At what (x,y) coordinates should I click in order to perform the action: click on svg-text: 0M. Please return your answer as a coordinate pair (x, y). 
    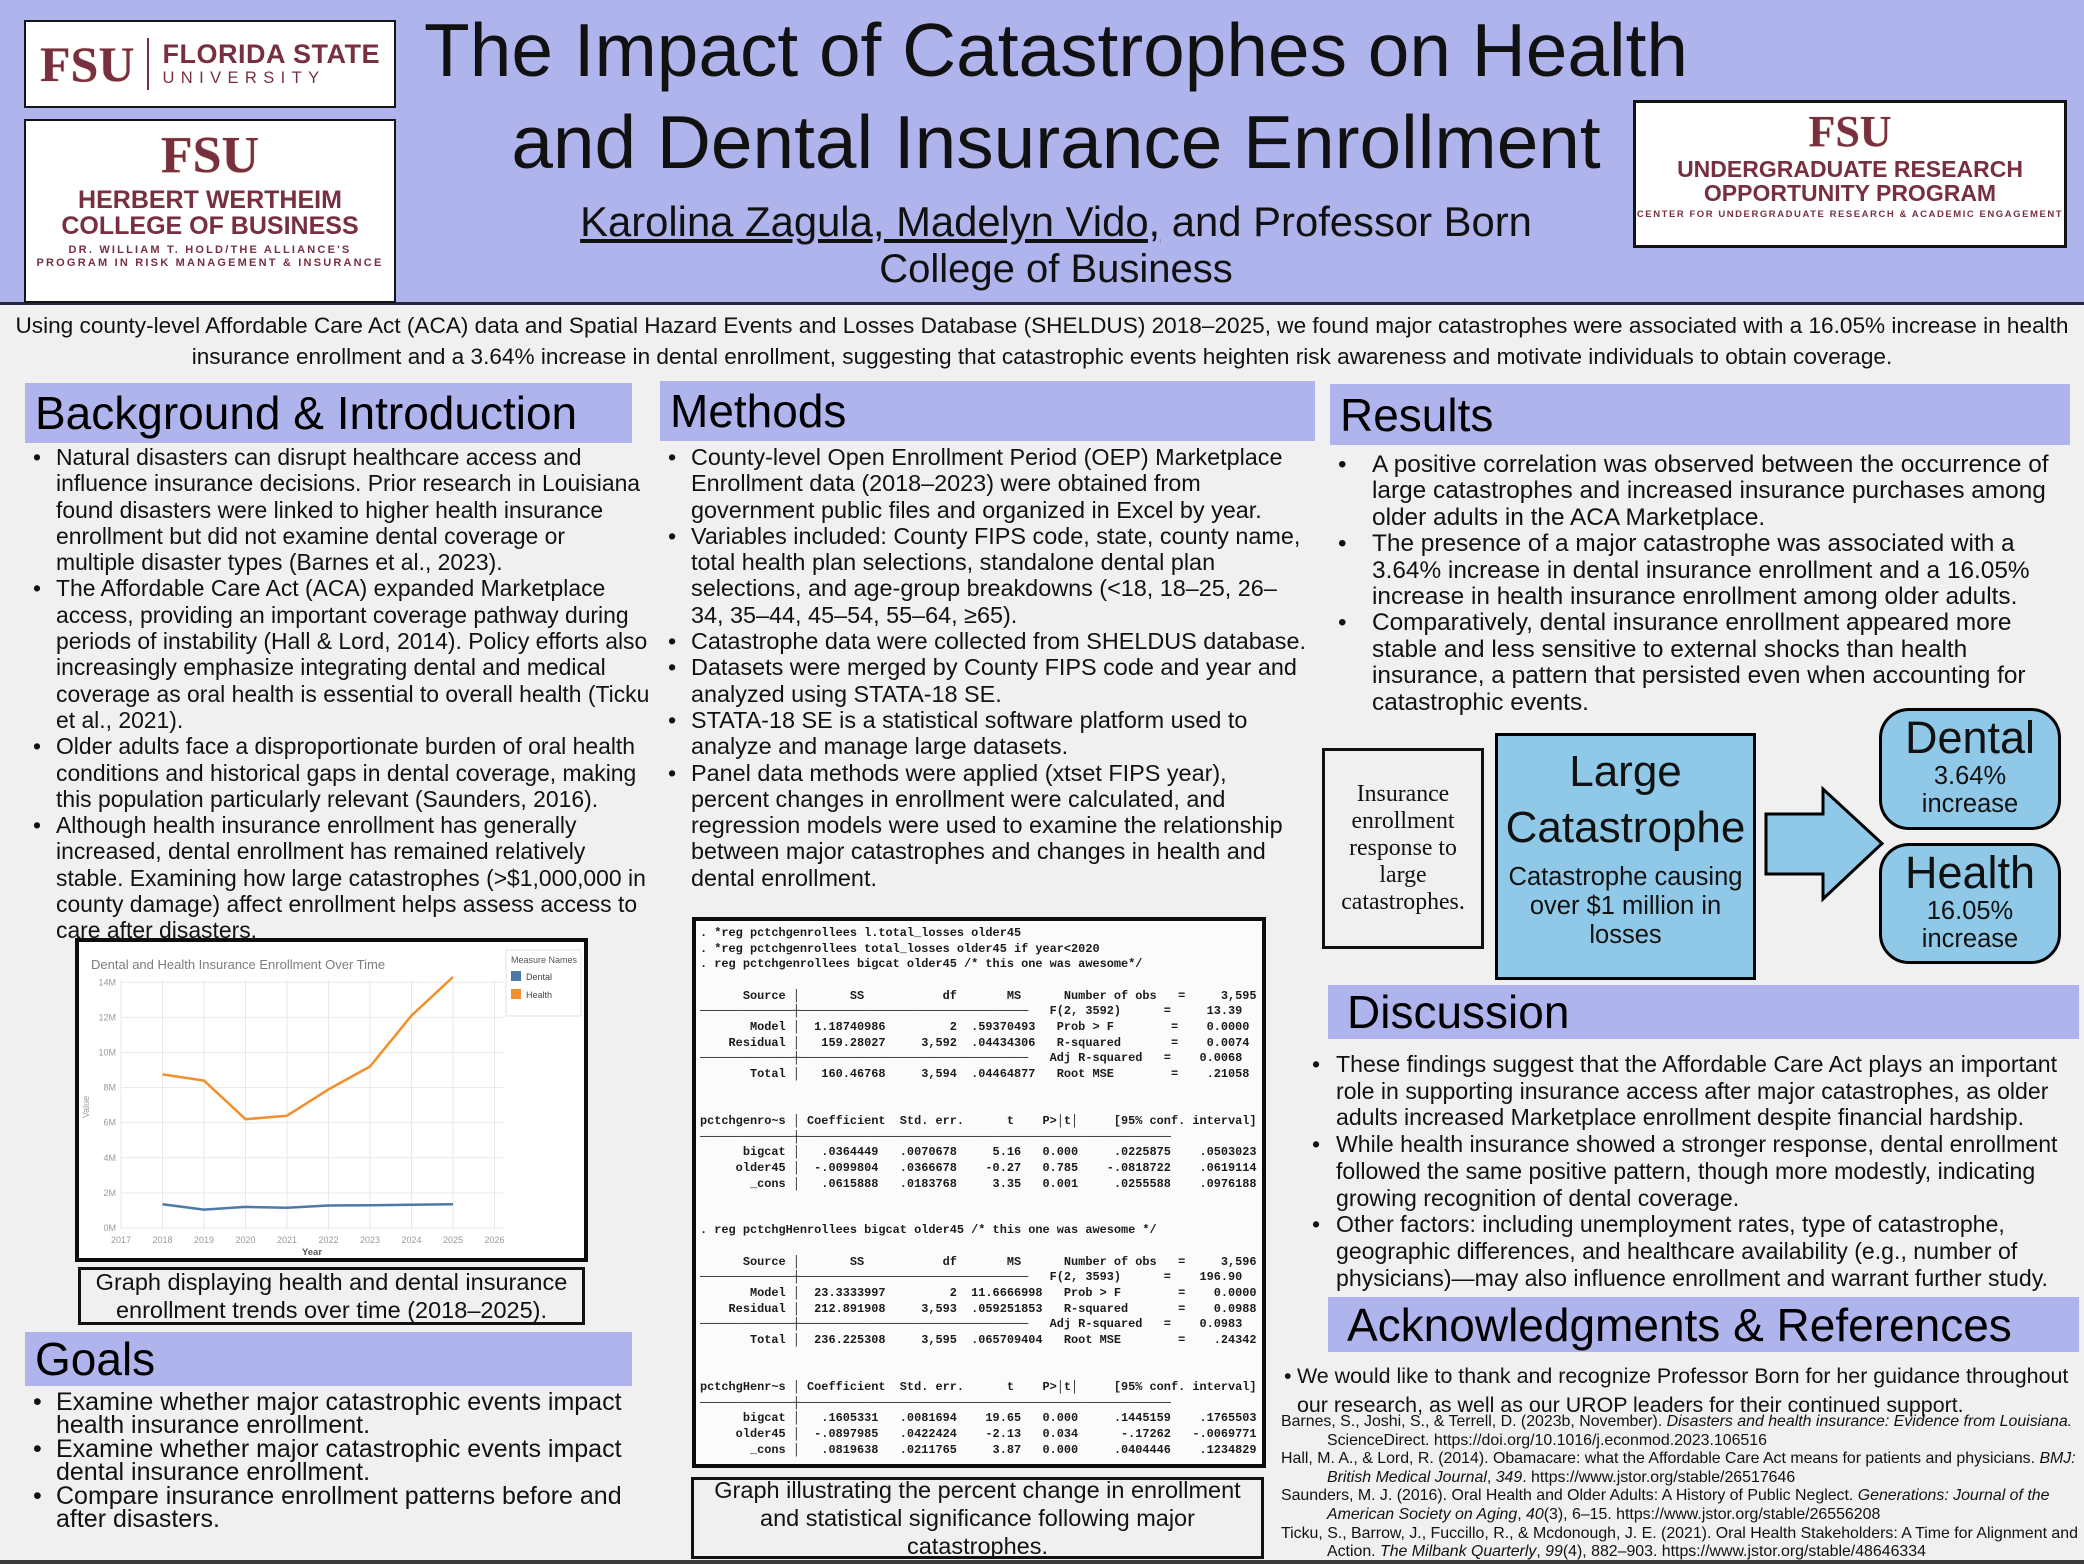
    Looking at the image, I should click on (109, 1228).